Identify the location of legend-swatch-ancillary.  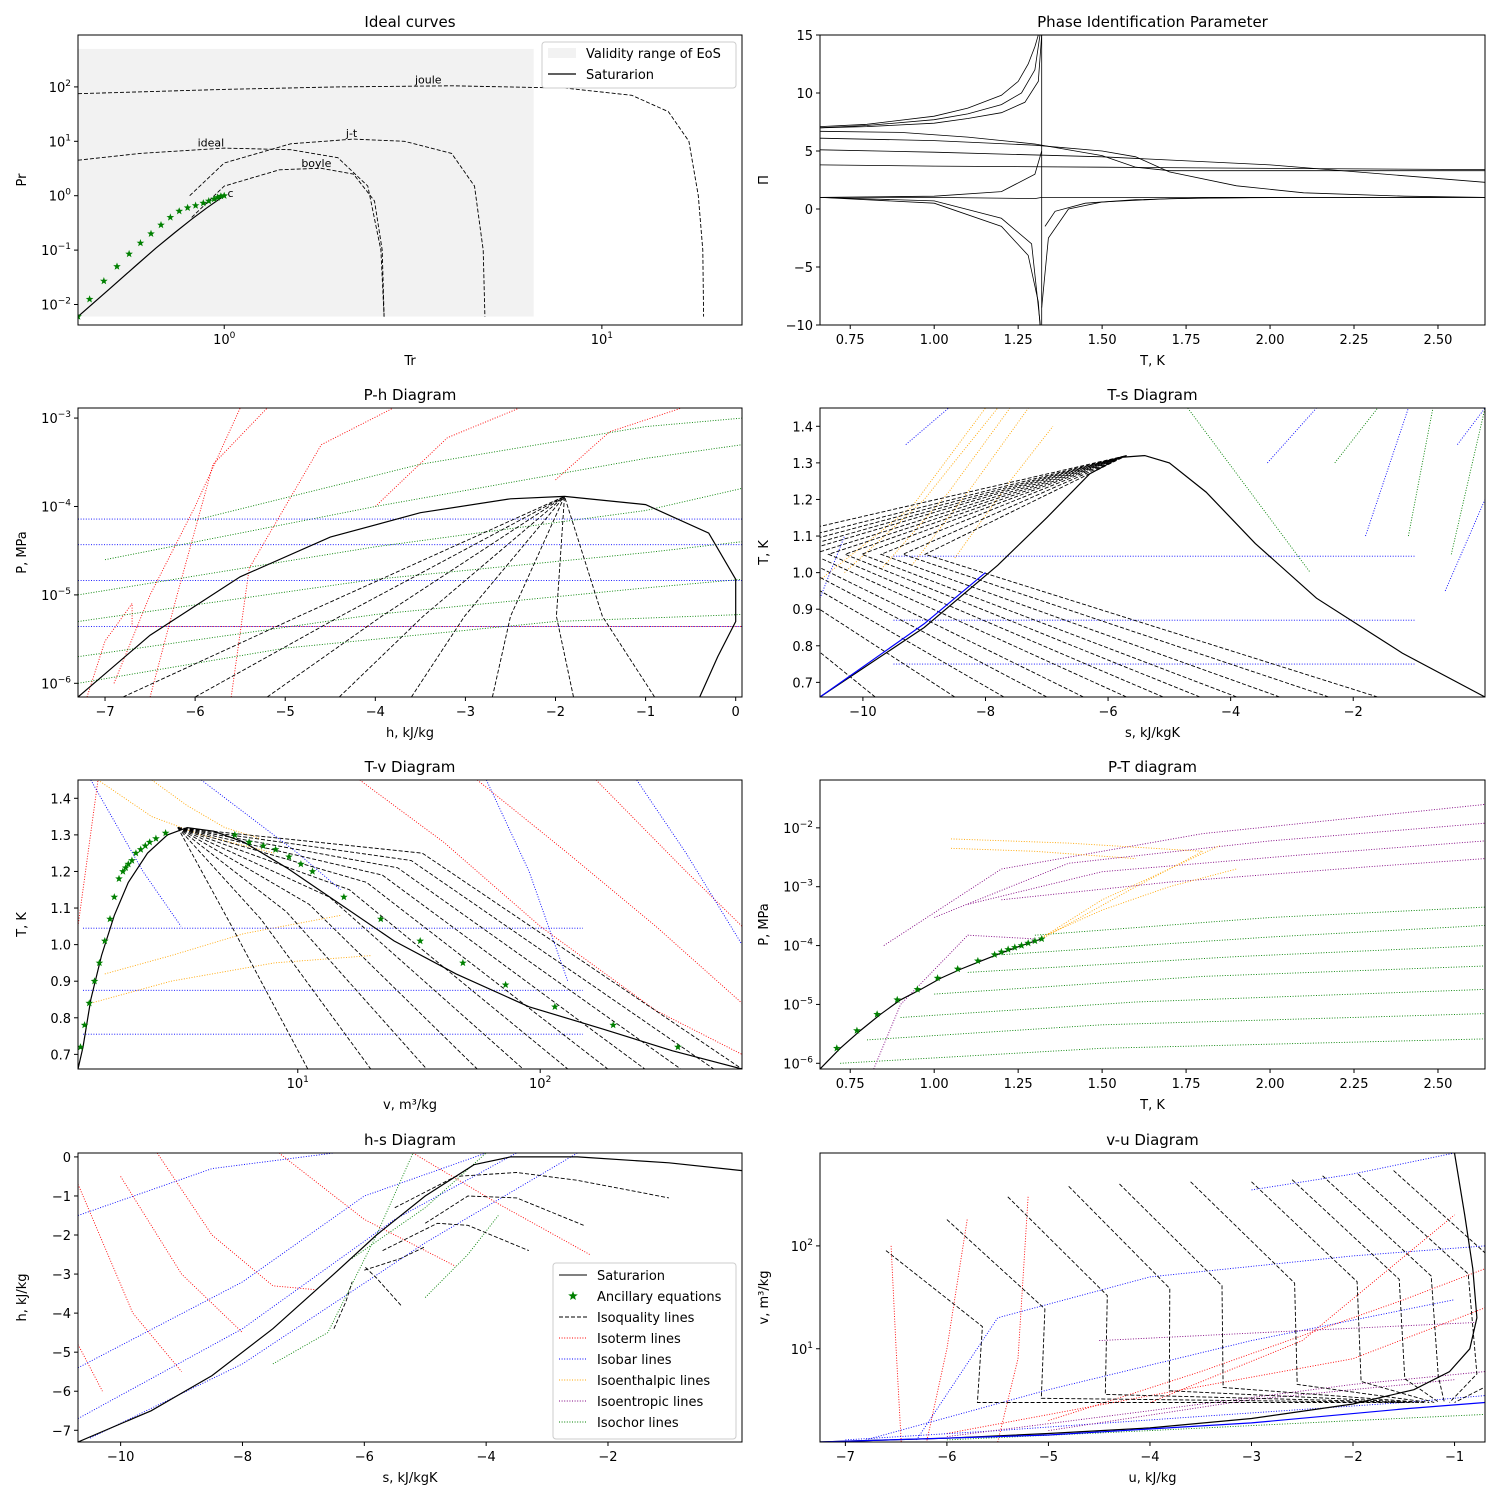
(573, 1295).